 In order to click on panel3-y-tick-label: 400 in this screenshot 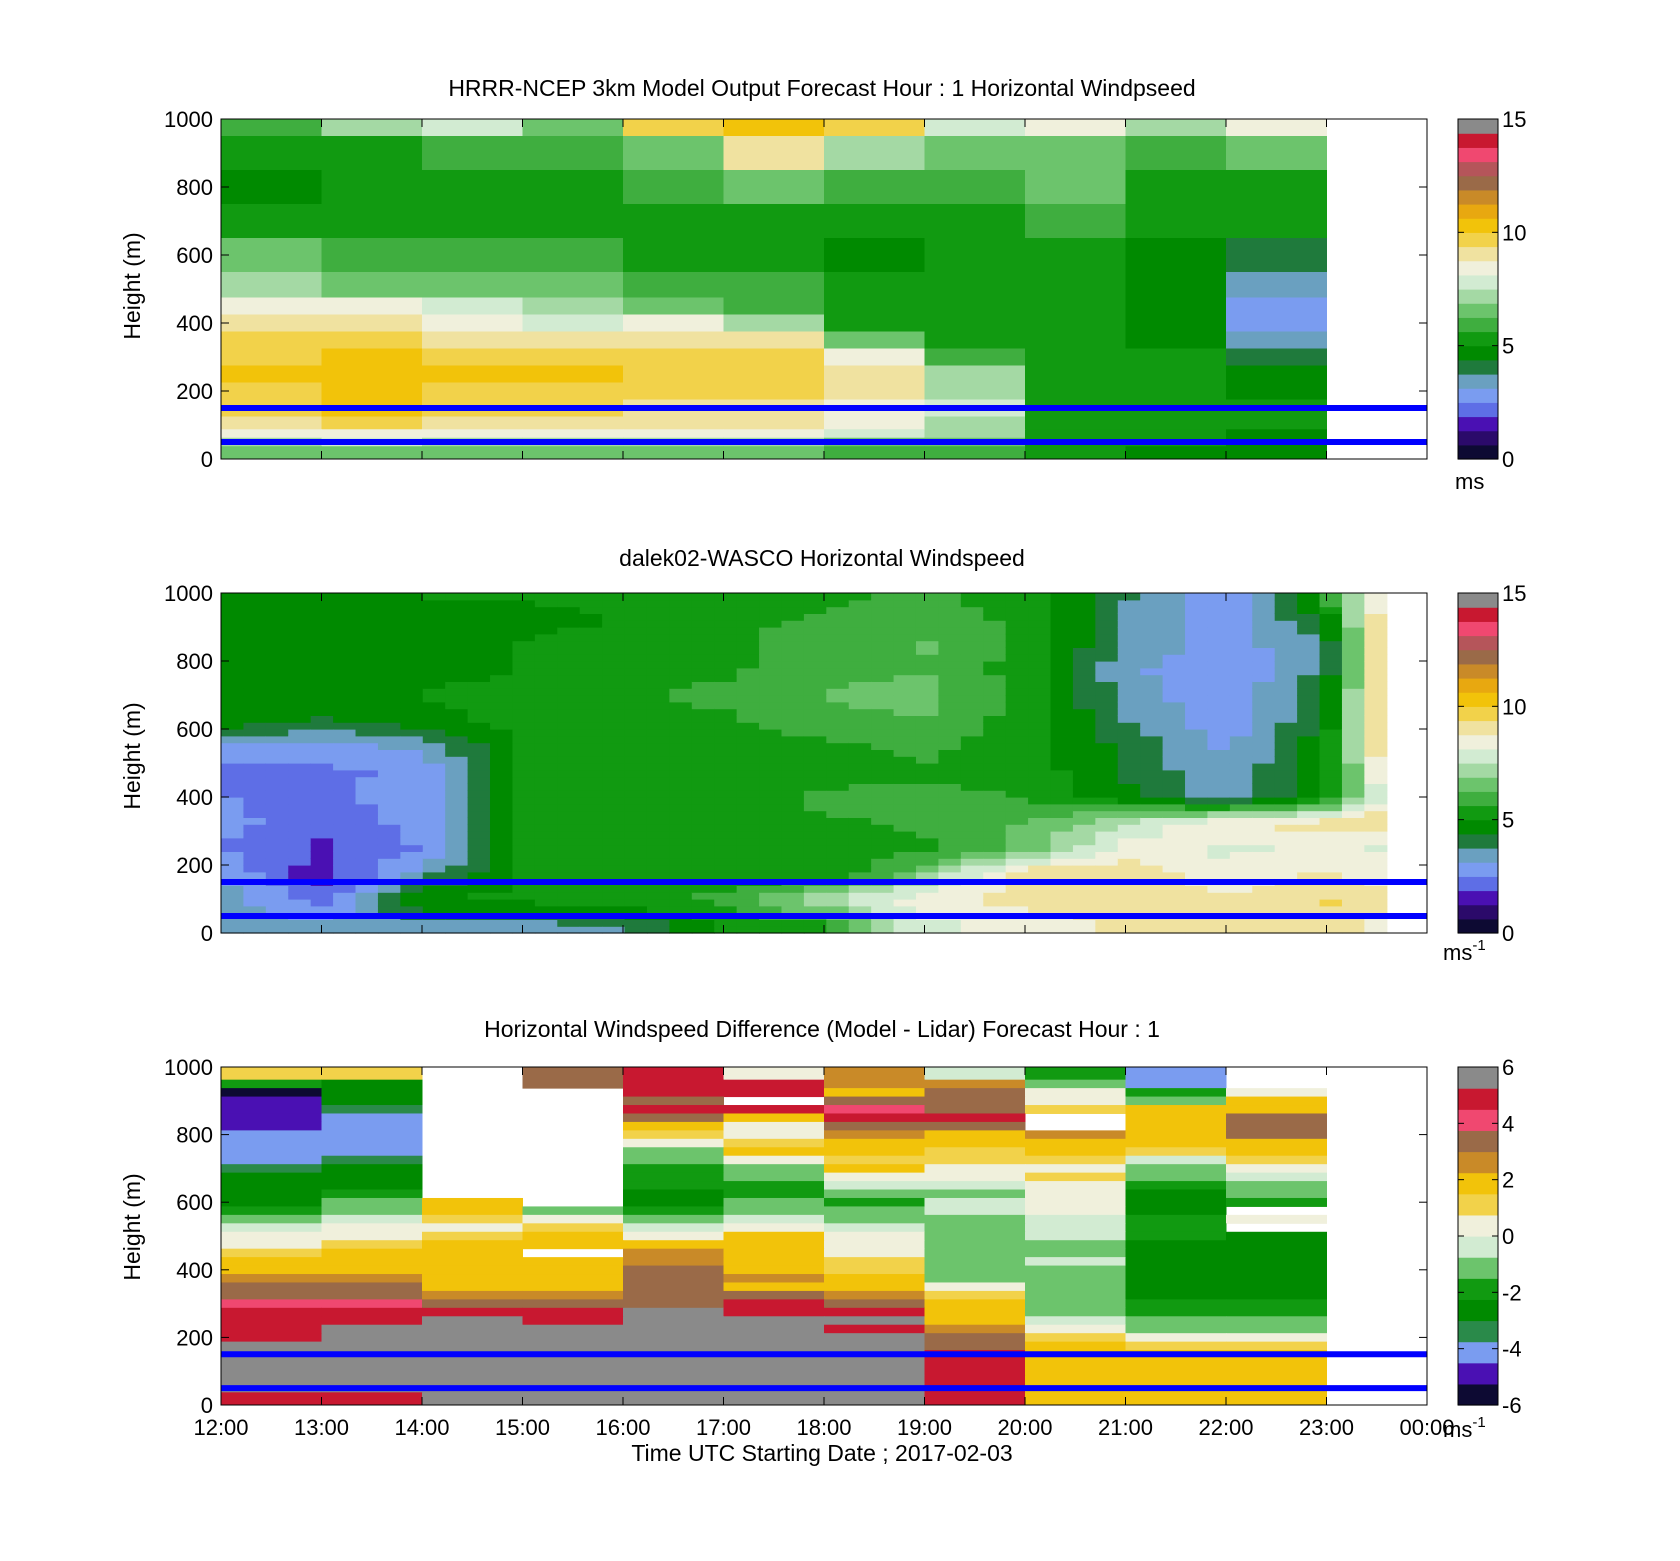, I will do `click(194, 1270)`.